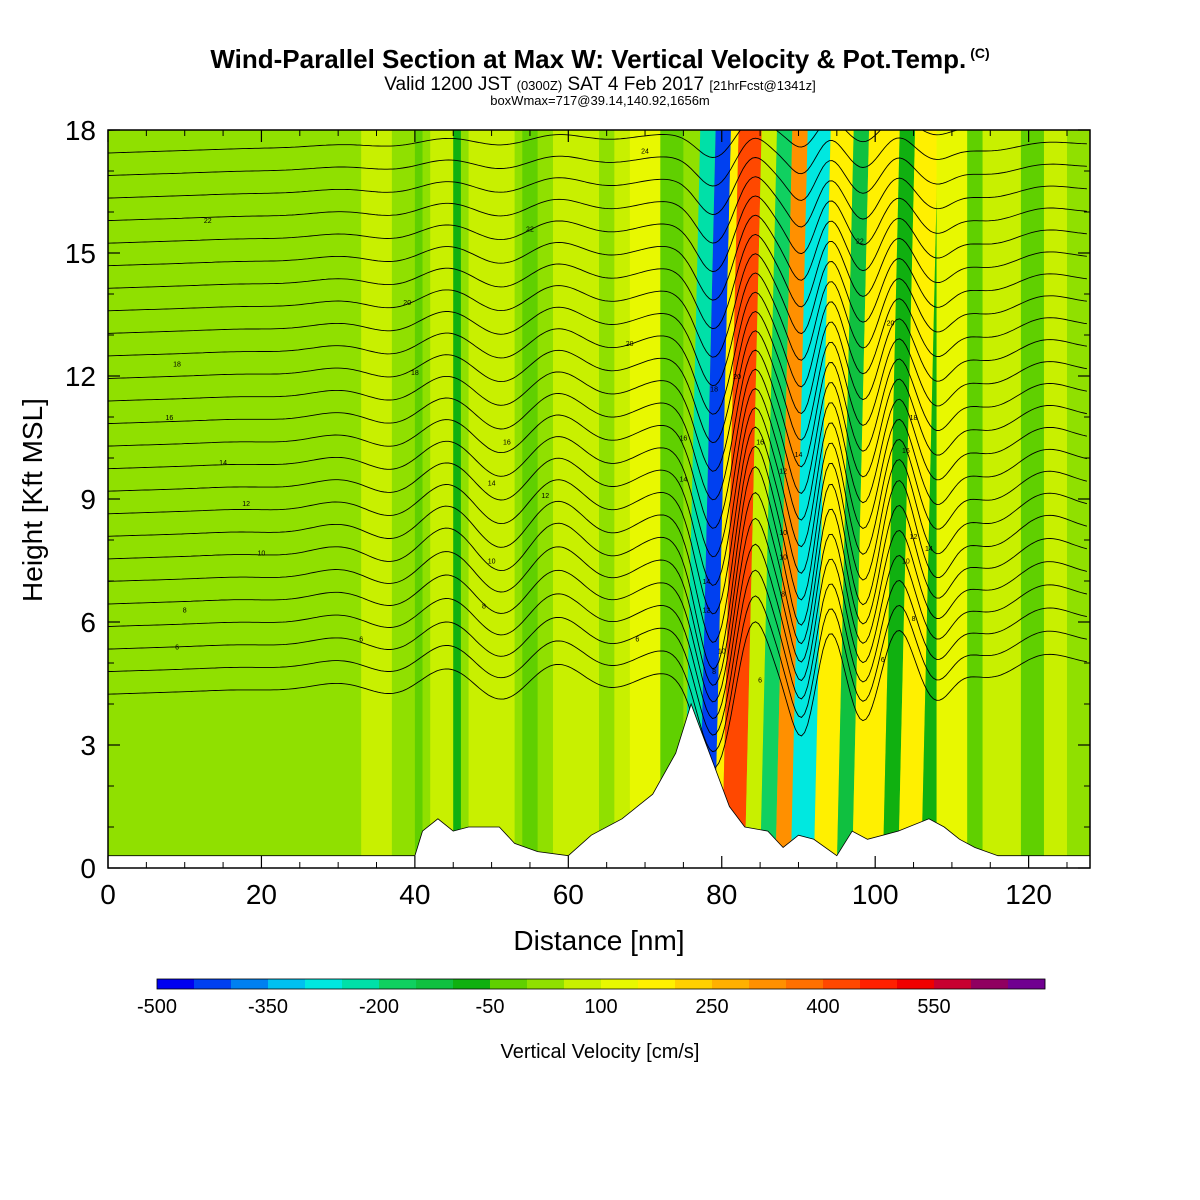  Describe the element at coordinates (1028, 894) in the screenshot. I see `x-tick-label: 120` at that location.